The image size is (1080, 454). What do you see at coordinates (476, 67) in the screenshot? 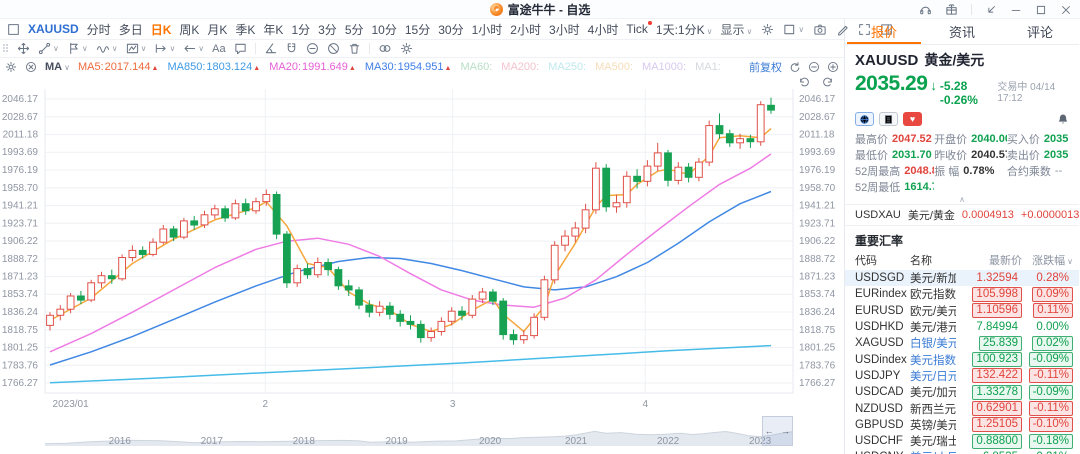
I see `ma-indicator-MA60: MA60:` at bounding box center [476, 67].